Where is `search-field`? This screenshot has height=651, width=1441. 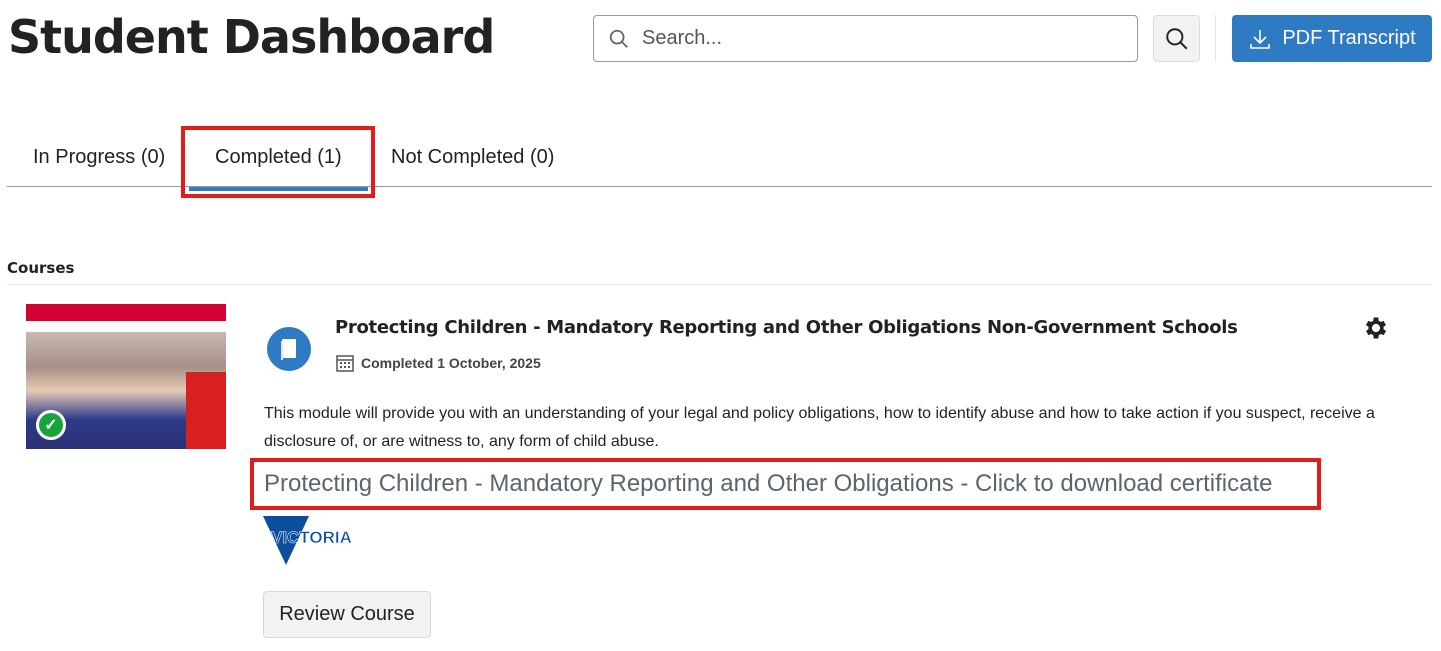 search-field is located at coordinates (865, 38).